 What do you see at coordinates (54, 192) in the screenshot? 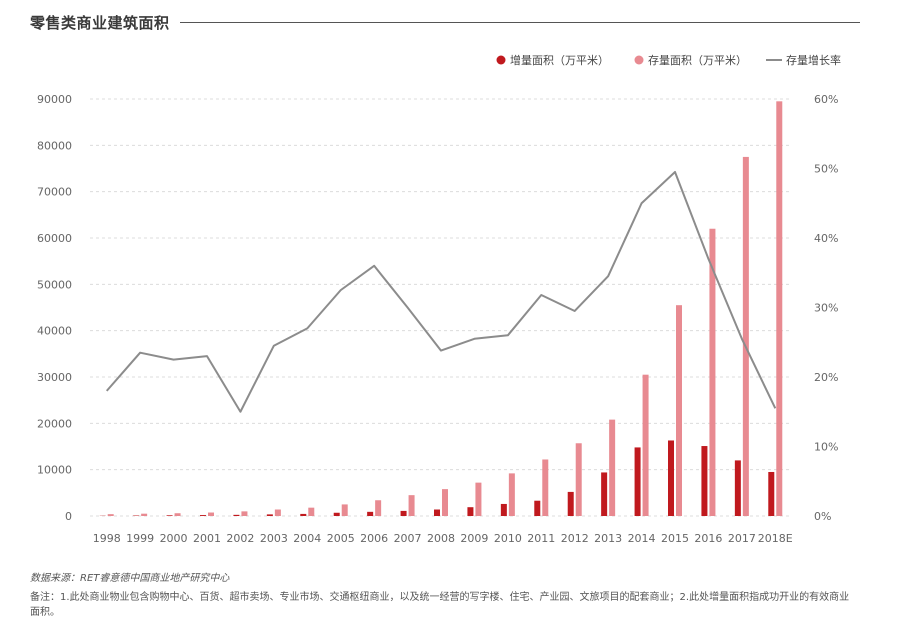
I see `y-left-tick-label: 70000` at bounding box center [54, 192].